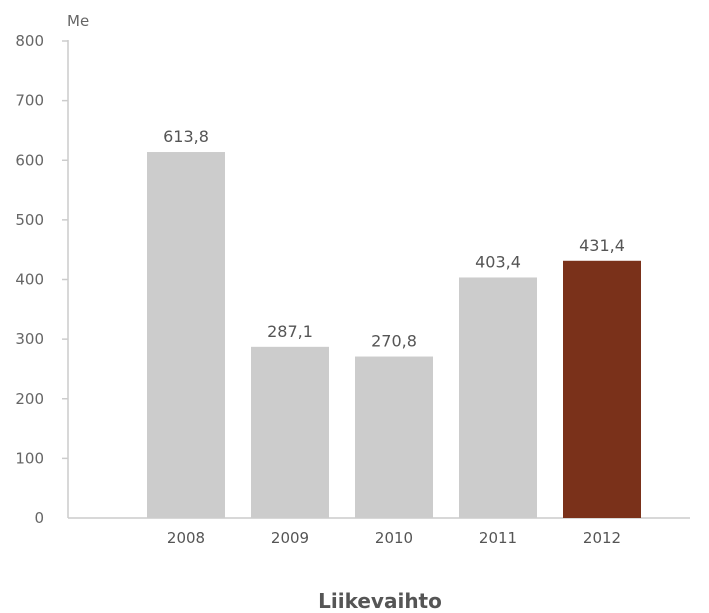  I want to click on data-label-2010: 270,8, so click(394, 341).